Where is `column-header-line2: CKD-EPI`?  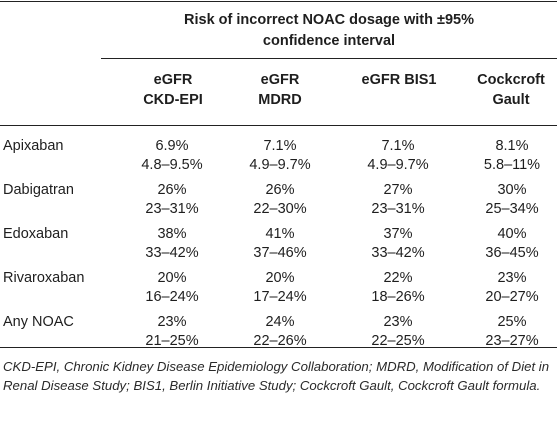
column-header-line2: CKD-EPI is located at coordinates (173, 100).